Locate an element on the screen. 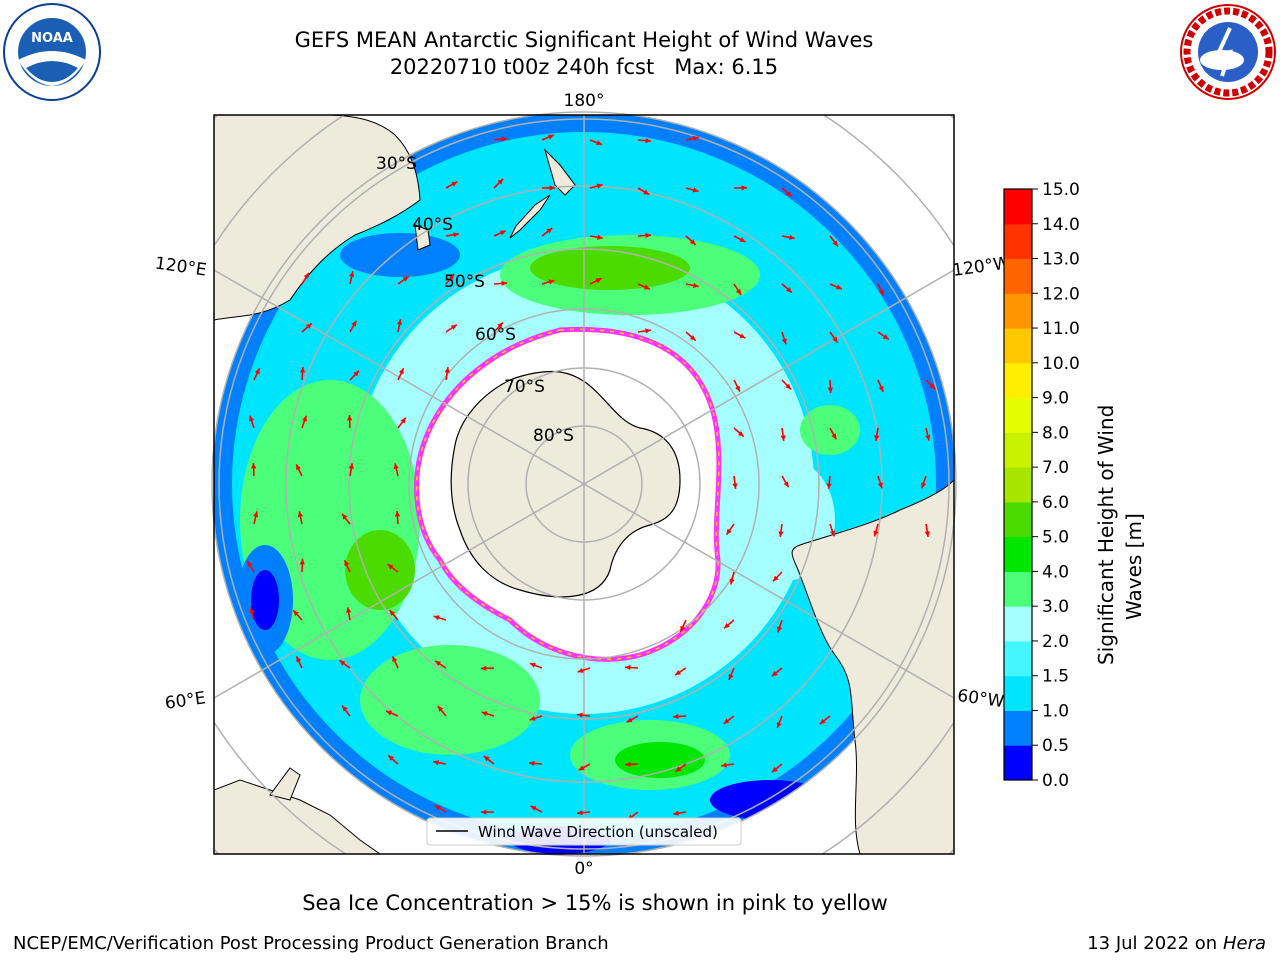  colorbar-label-line1: Significant Height of Wind is located at coordinates (1106, 535).